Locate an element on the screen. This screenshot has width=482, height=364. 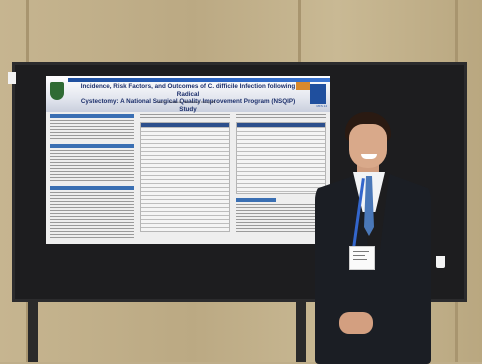
paper-cup is located at coordinates (440, 262).